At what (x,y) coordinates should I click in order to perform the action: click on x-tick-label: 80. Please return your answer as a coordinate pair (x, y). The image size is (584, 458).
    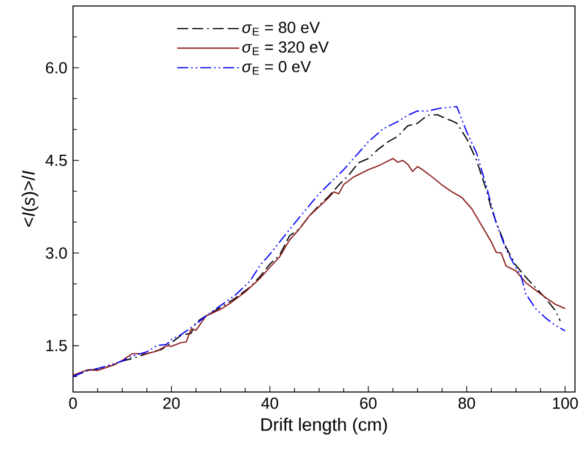
    Looking at the image, I should click on (466, 403).